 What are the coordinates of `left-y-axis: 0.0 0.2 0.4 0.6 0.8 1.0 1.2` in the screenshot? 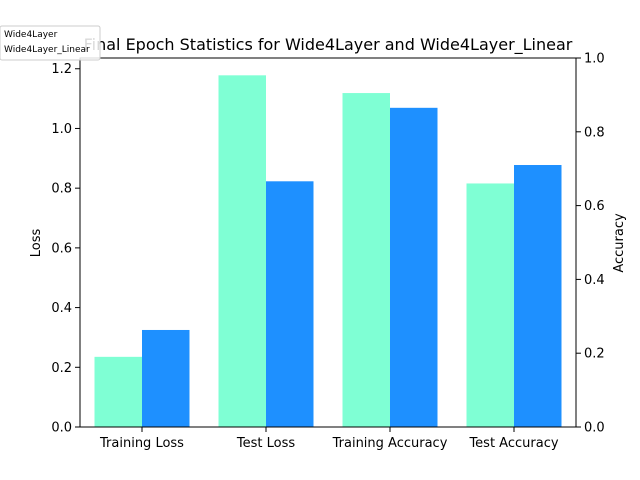 It's located at (65, 249).